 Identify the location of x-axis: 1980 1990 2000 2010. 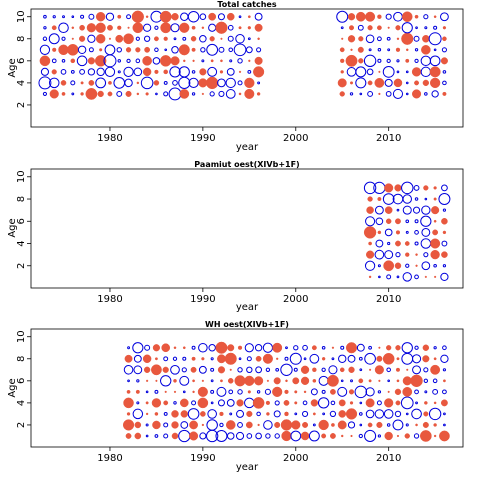
(249, 135).